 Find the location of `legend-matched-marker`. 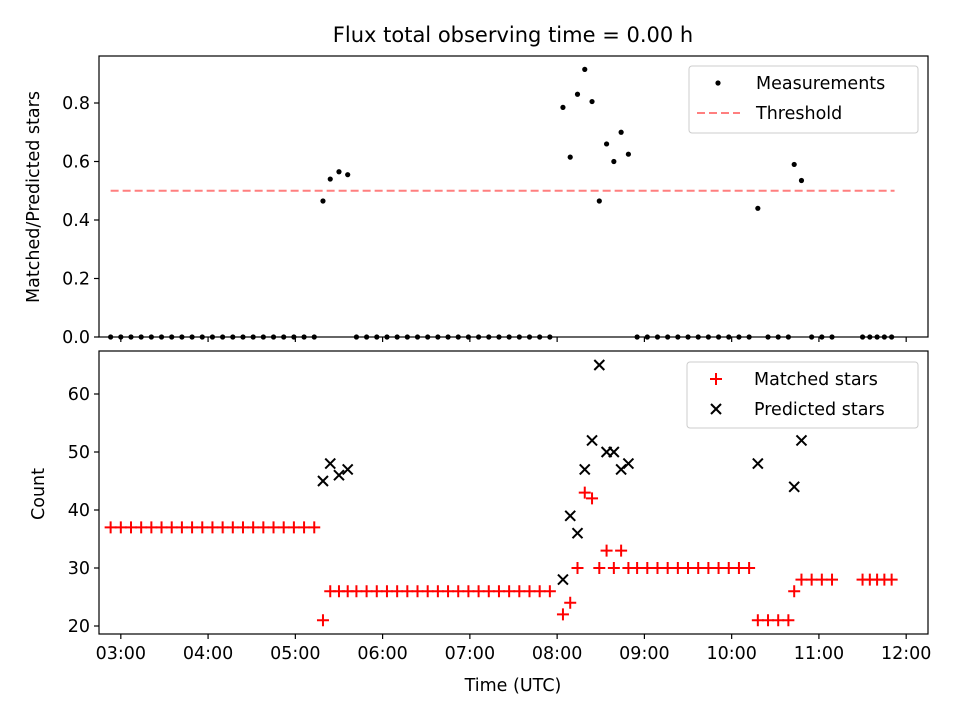

legend-matched-marker is located at coordinates (716, 379).